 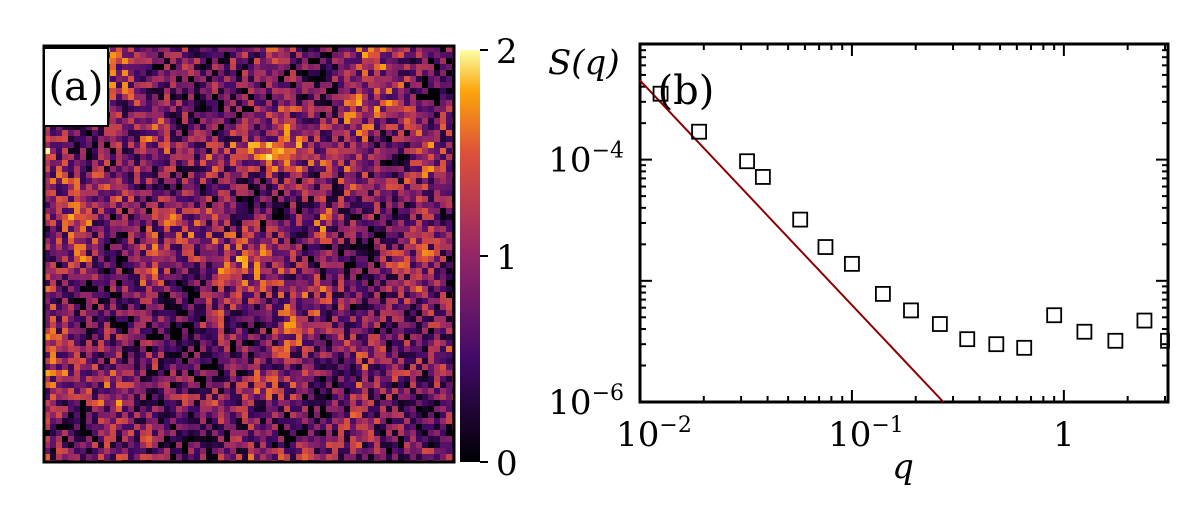 I want to click on y-tick-label: 10−4, so click(x=586, y=160).